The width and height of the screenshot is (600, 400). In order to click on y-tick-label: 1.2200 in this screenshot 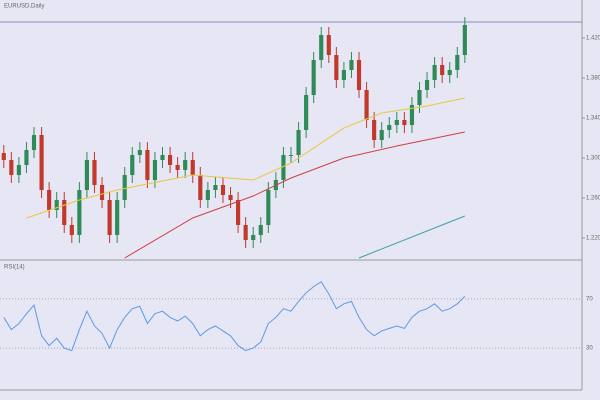, I will do `click(593, 239)`.